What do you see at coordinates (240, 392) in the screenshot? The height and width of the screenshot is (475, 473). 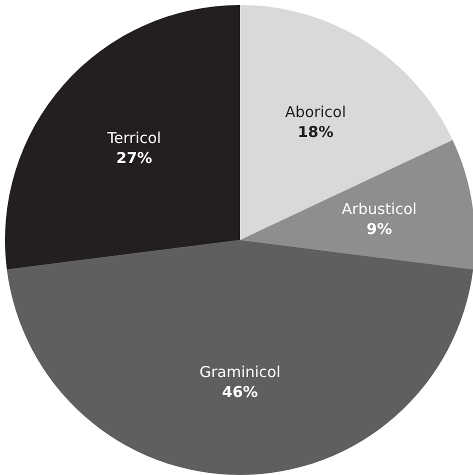 I see `data-label: 46%` at bounding box center [240, 392].